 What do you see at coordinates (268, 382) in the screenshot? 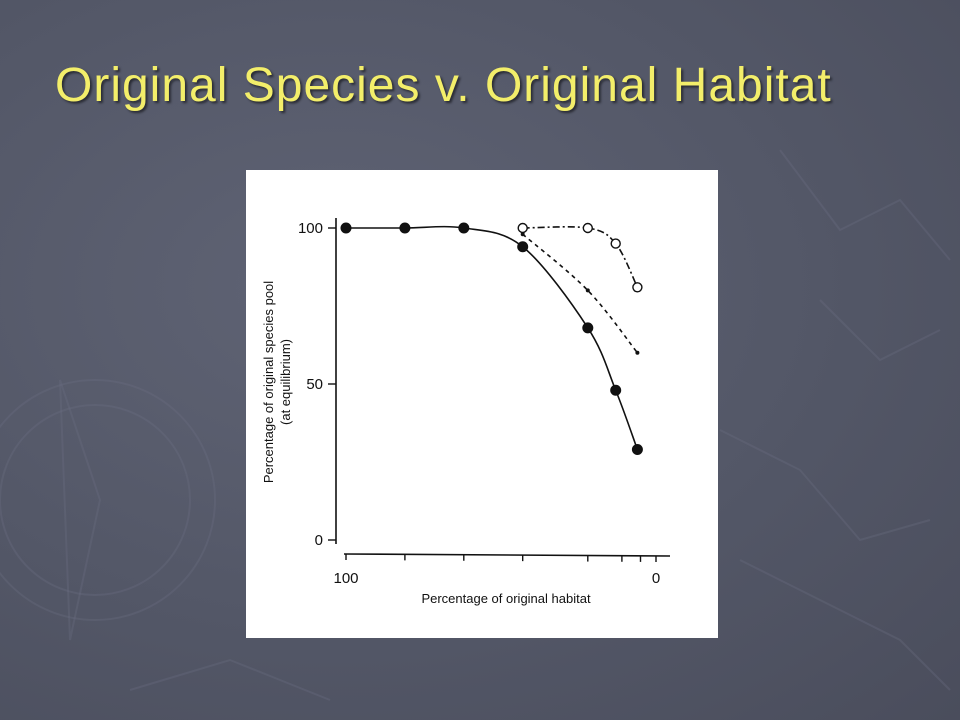
I see `y-axis-label: Percentage of original species pool` at bounding box center [268, 382].